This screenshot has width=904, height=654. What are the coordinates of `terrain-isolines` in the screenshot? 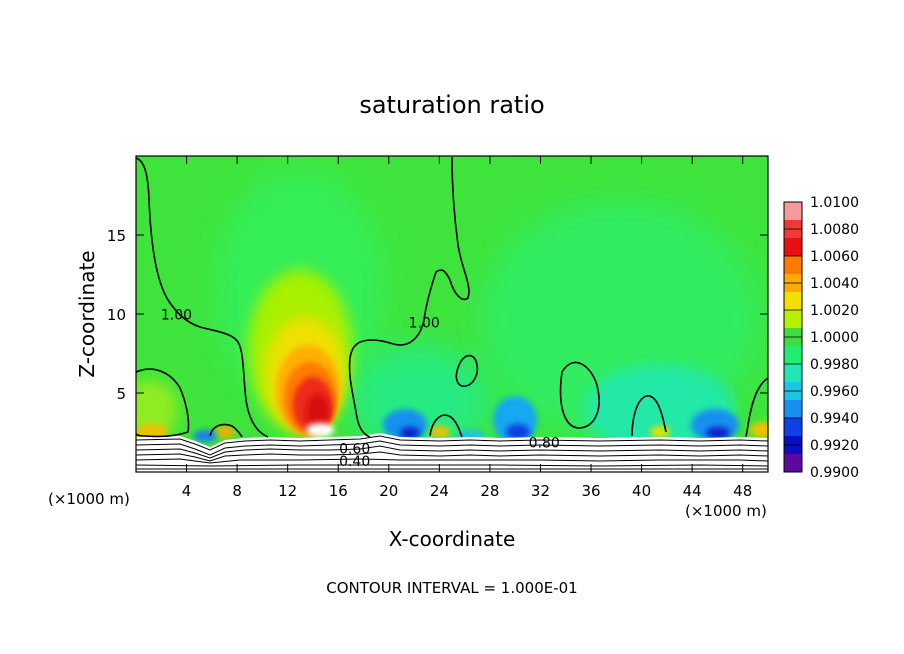 It's located at (452, 452).